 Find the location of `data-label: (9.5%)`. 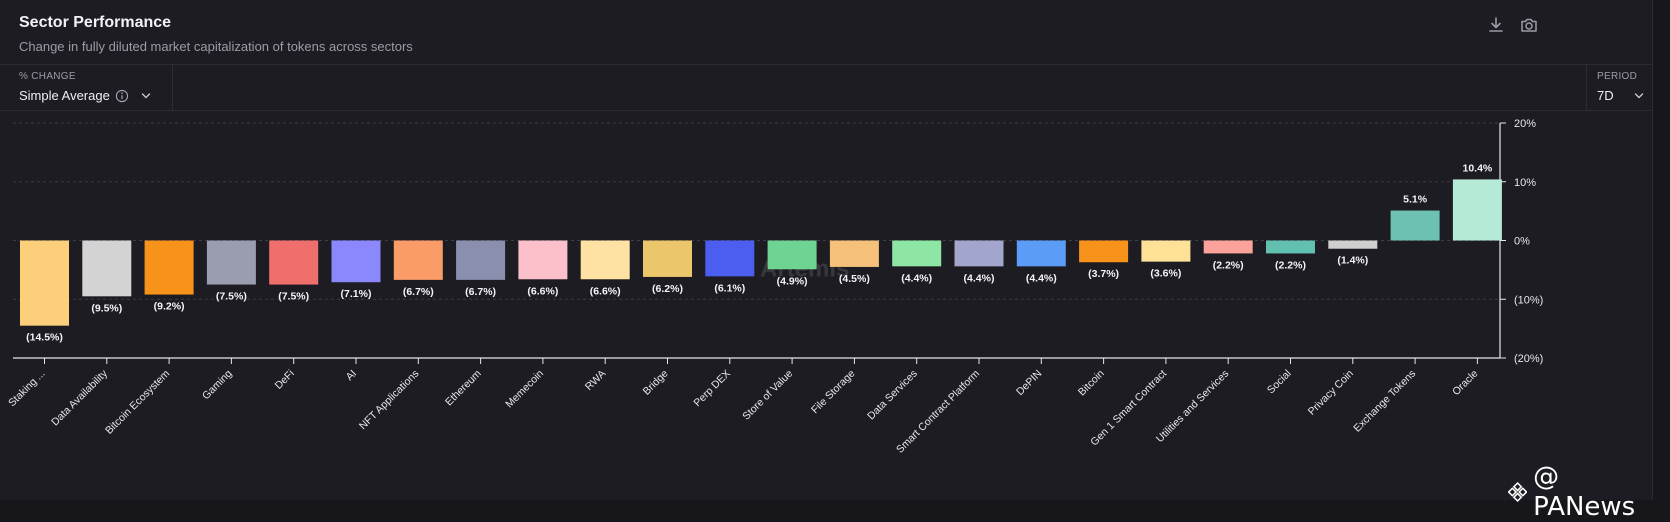

data-label: (9.5%) is located at coordinates (106, 308).